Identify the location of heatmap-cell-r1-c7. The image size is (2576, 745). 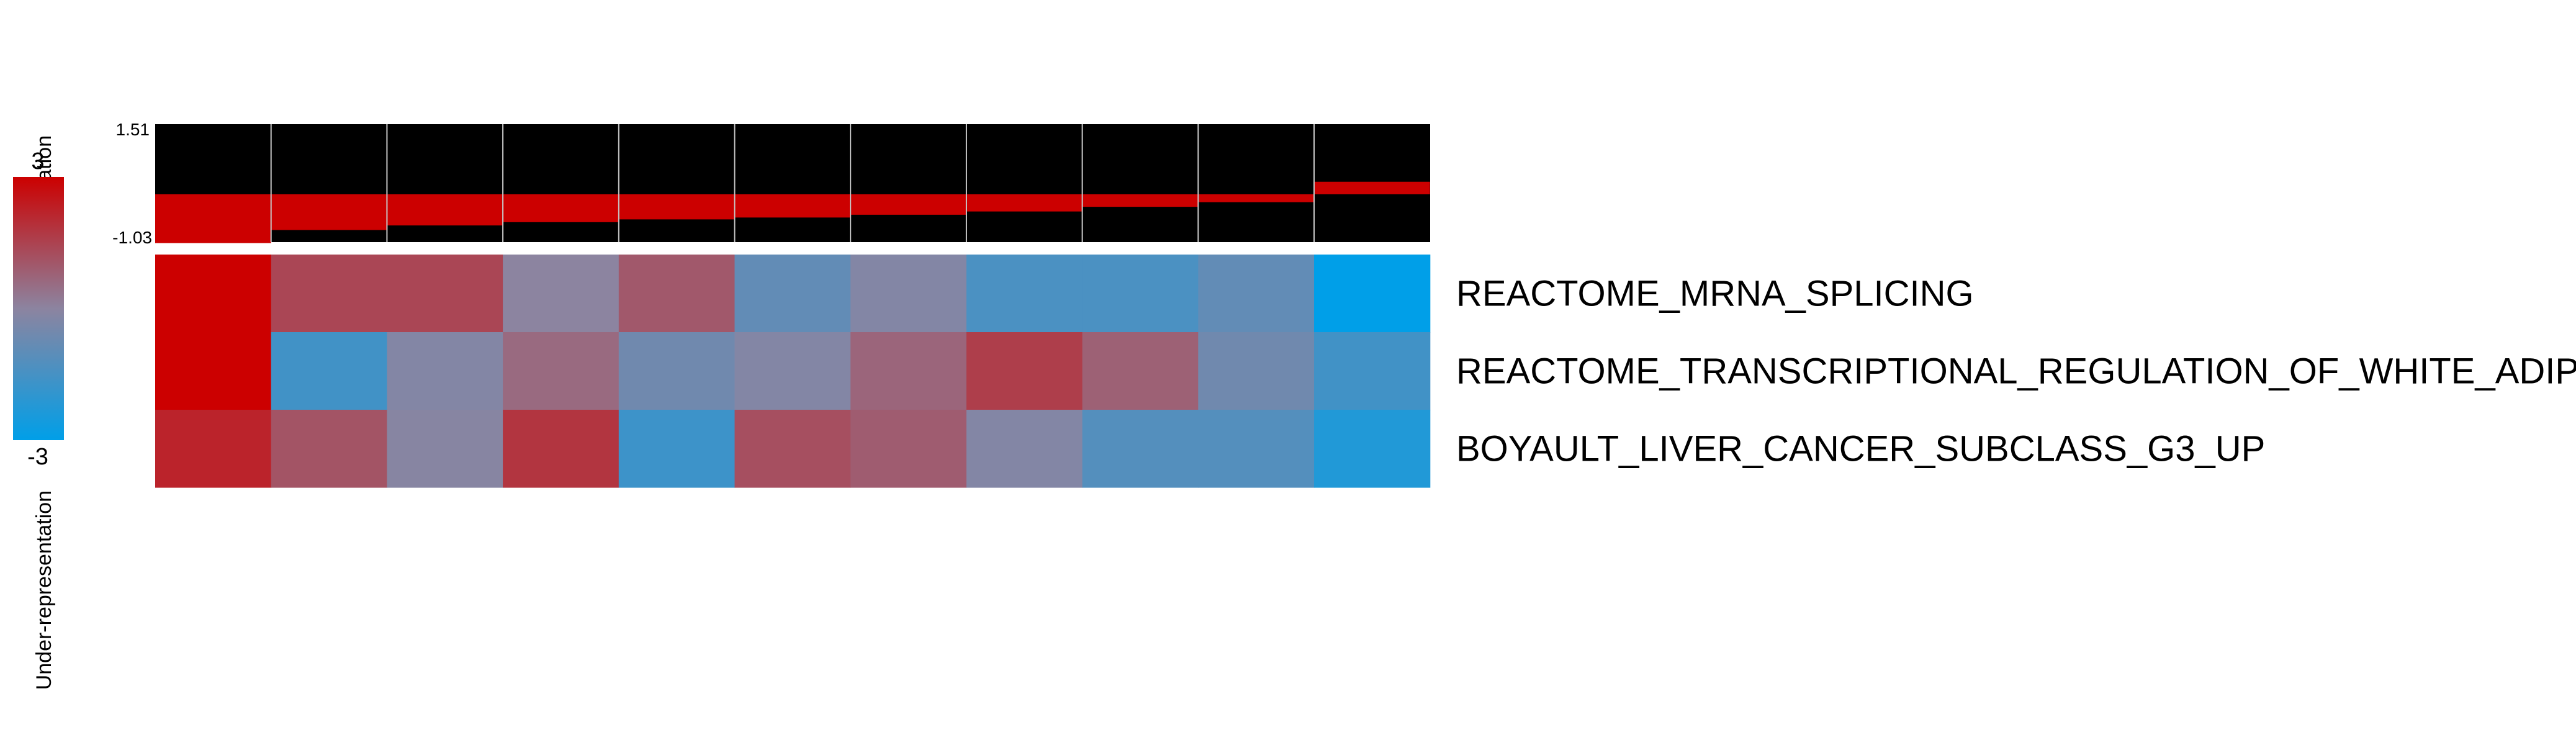
(908, 294).